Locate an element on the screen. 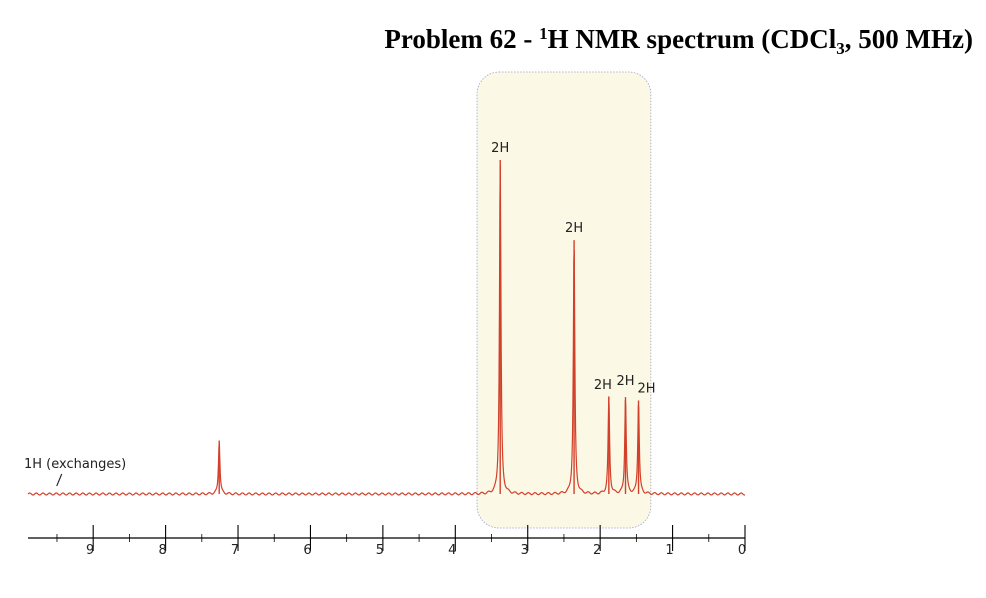  x-tick-label: 5 is located at coordinates (380, 550).